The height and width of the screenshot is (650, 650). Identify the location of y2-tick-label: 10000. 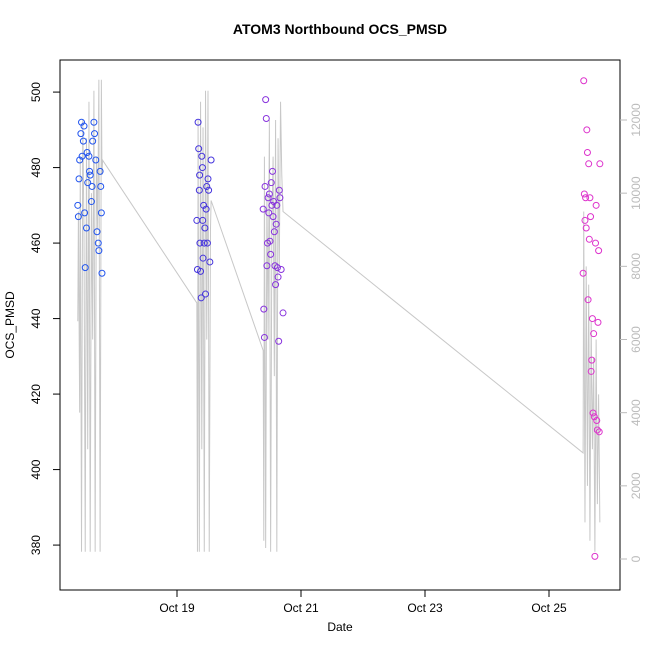
(636, 193).